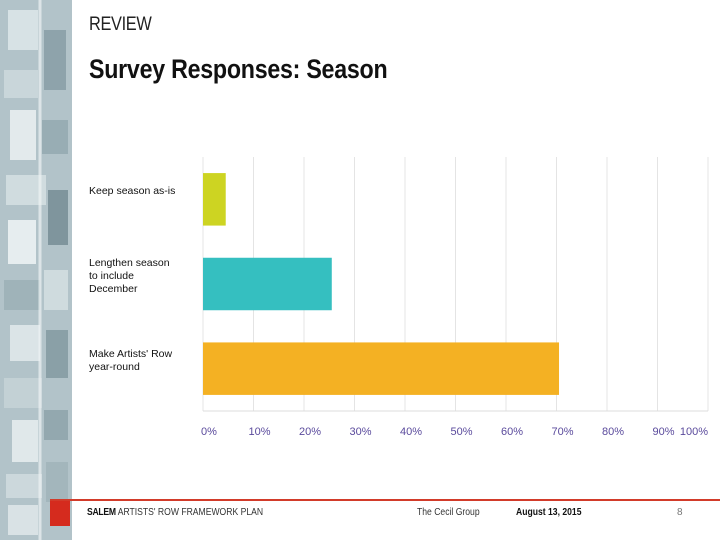  I want to click on footer-accent-block, so click(60, 513).